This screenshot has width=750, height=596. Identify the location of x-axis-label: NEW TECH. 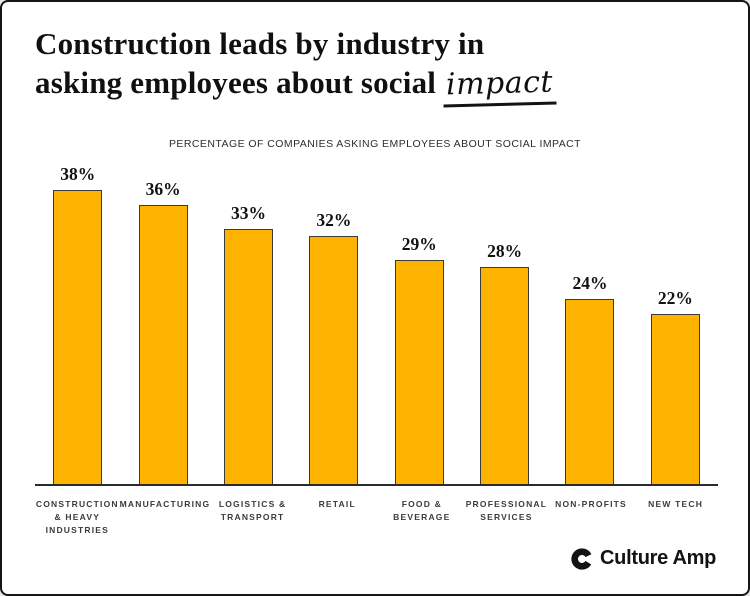
(676, 504).